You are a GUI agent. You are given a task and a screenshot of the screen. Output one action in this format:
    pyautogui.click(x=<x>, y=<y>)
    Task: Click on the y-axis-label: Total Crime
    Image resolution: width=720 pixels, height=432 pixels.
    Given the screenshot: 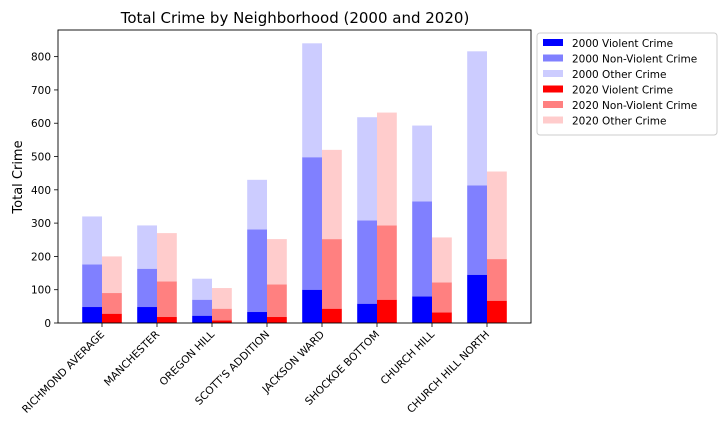 What is the action you would take?
    pyautogui.click(x=18, y=177)
    